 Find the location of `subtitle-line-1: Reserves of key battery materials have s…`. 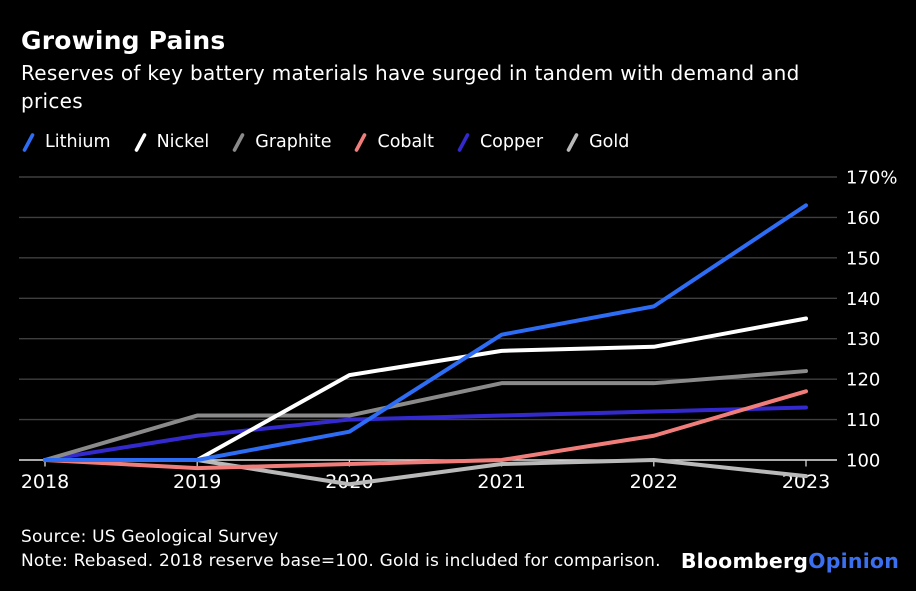

subtitle-line-1: Reserves of key battery materials have s… is located at coordinates (410, 73).